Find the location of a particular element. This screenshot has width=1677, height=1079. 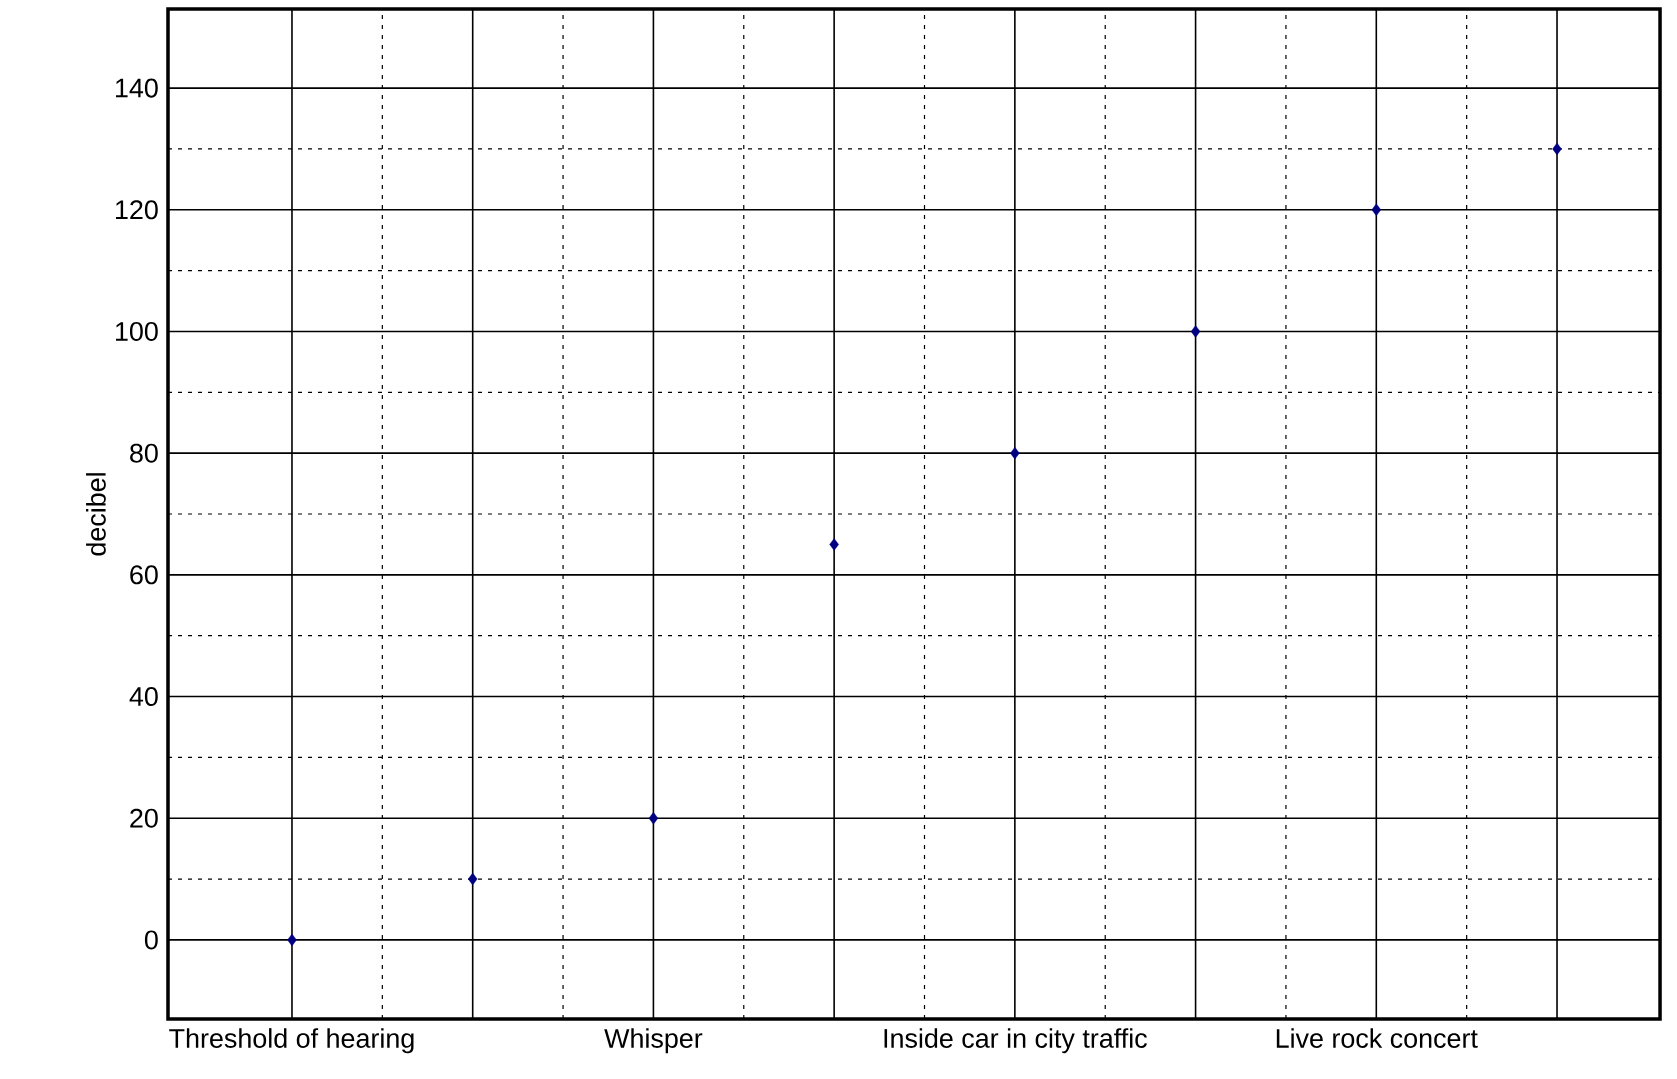

y-tick-label: 40 is located at coordinates (143, 697).